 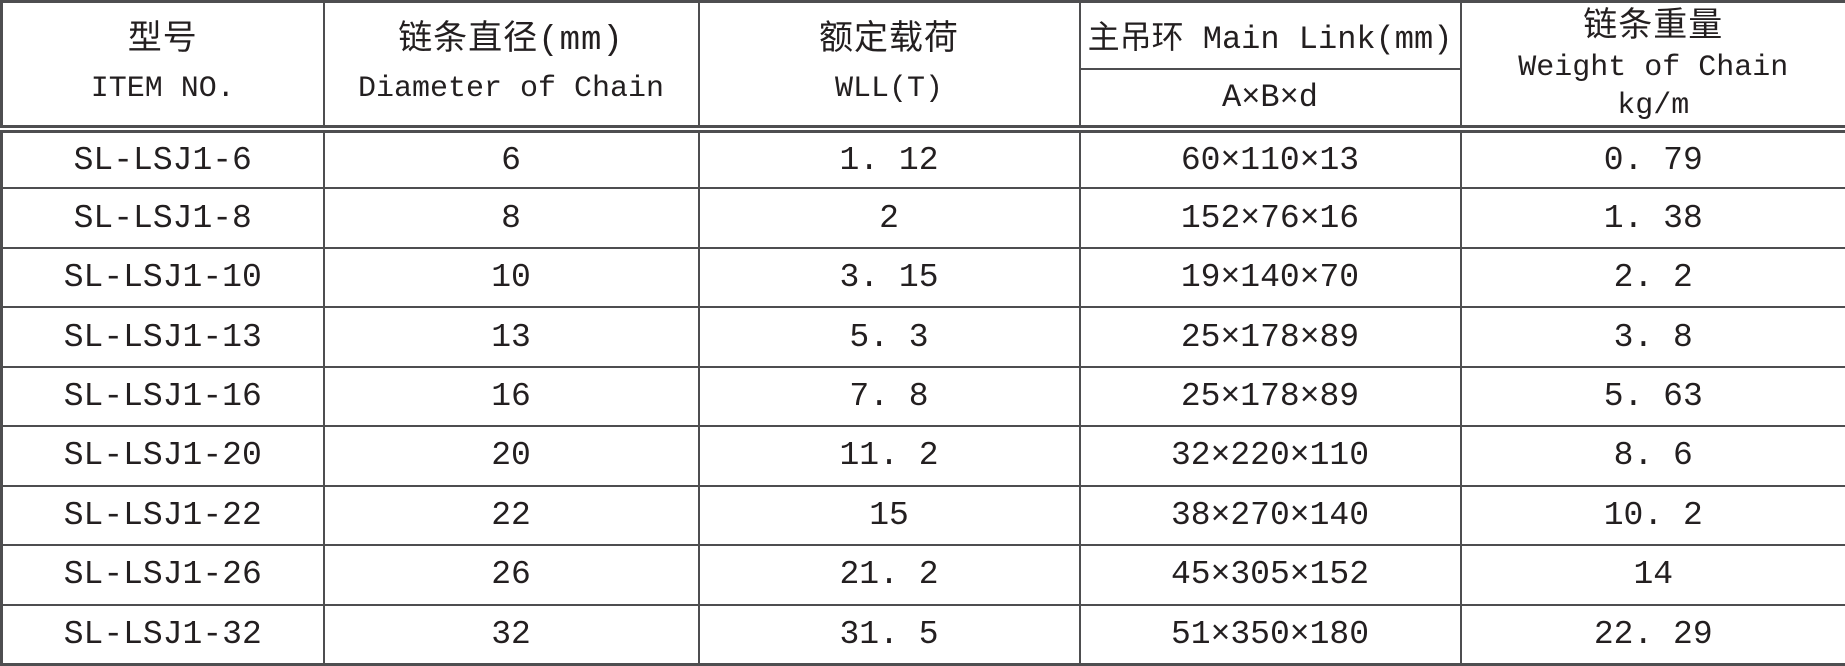 I want to click on cell-main-link: 60×110×13, so click(x=1270, y=158).